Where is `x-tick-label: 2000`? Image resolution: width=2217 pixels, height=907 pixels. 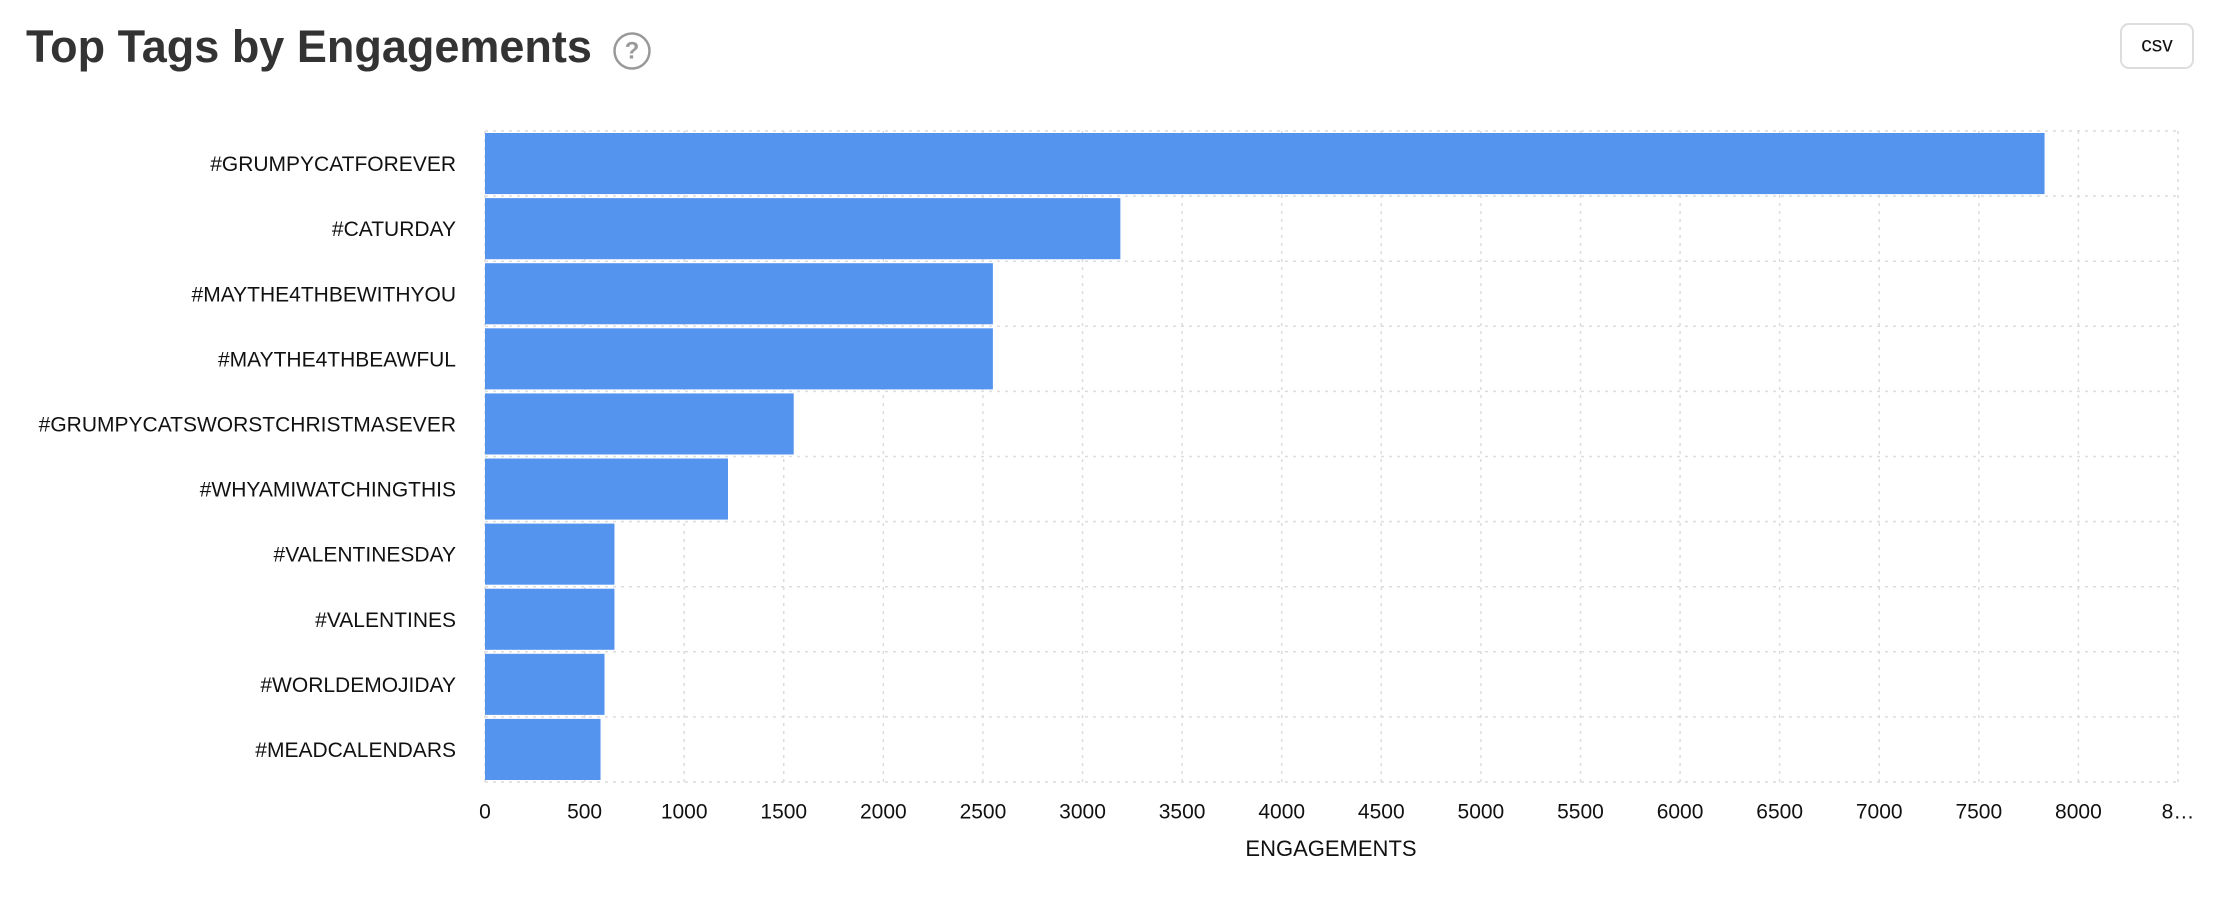
x-tick-label: 2000 is located at coordinates (883, 812).